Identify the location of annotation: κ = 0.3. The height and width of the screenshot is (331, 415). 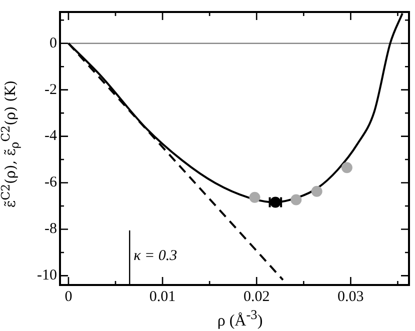
(156, 256).